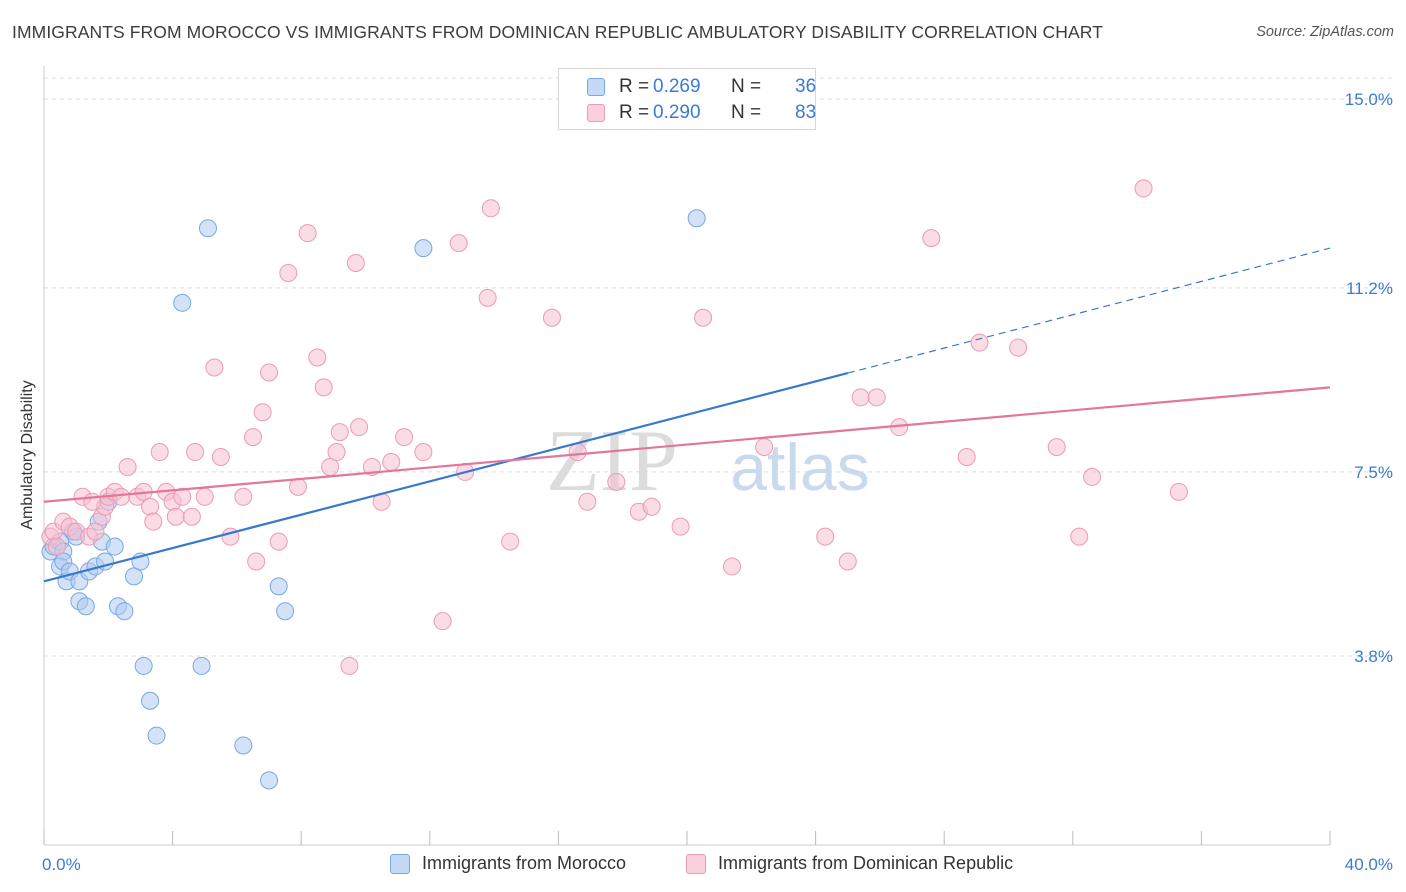 This screenshot has width=1406, height=892. I want to click on watermark-atlas: atlas, so click(799, 467).